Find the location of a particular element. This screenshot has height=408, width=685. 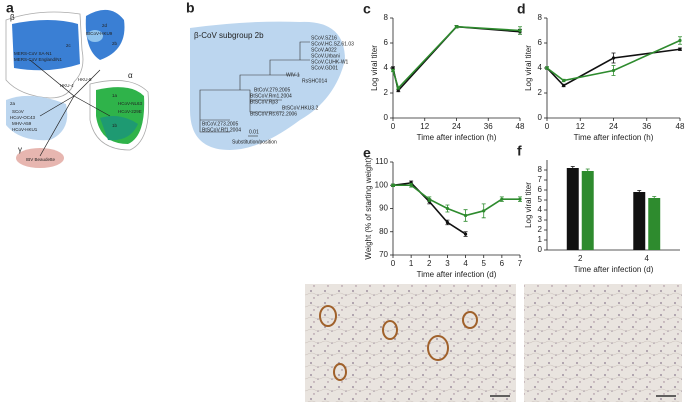

taxon: BtCoV-HKU9 is located at coordinates (99, 33).